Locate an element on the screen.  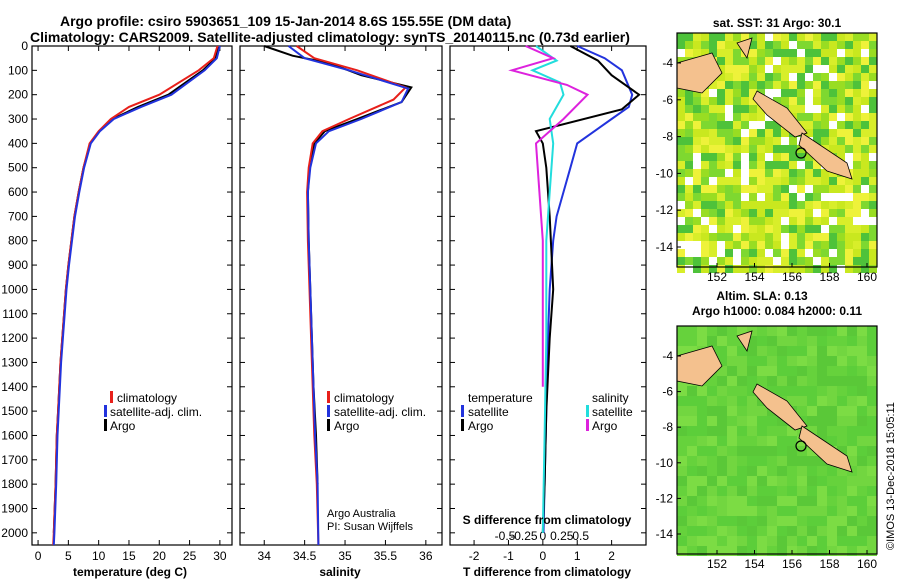
legend-swatch-climatology is located at coordinates (328, 397).